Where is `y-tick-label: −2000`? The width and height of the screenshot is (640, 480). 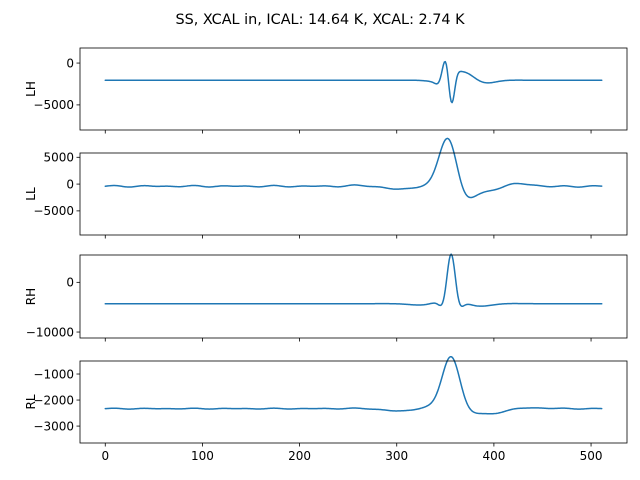
y-tick-label: −2000 is located at coordinates (53, 400).